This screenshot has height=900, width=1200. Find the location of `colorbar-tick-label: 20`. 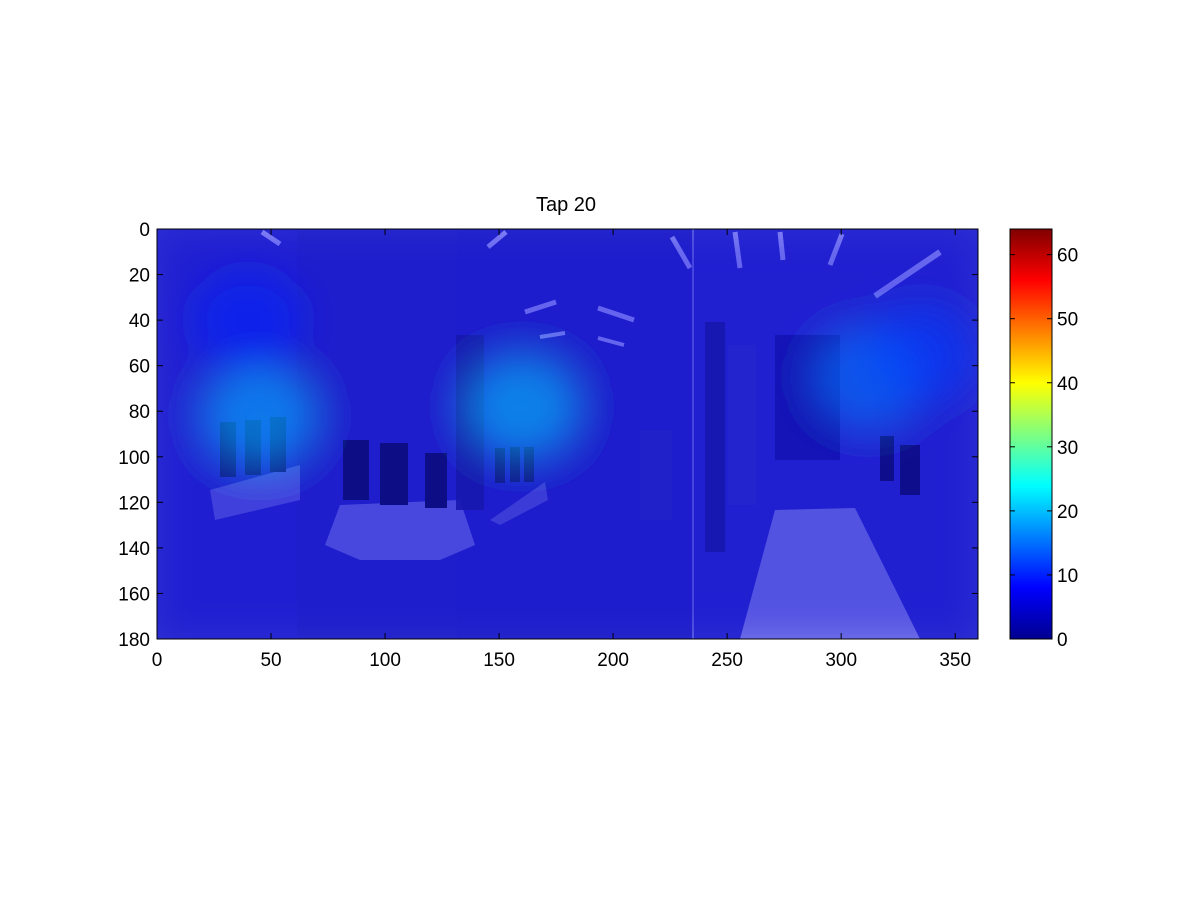

colorbar-tick-label: 20 is located at coordinates (1067, 512).